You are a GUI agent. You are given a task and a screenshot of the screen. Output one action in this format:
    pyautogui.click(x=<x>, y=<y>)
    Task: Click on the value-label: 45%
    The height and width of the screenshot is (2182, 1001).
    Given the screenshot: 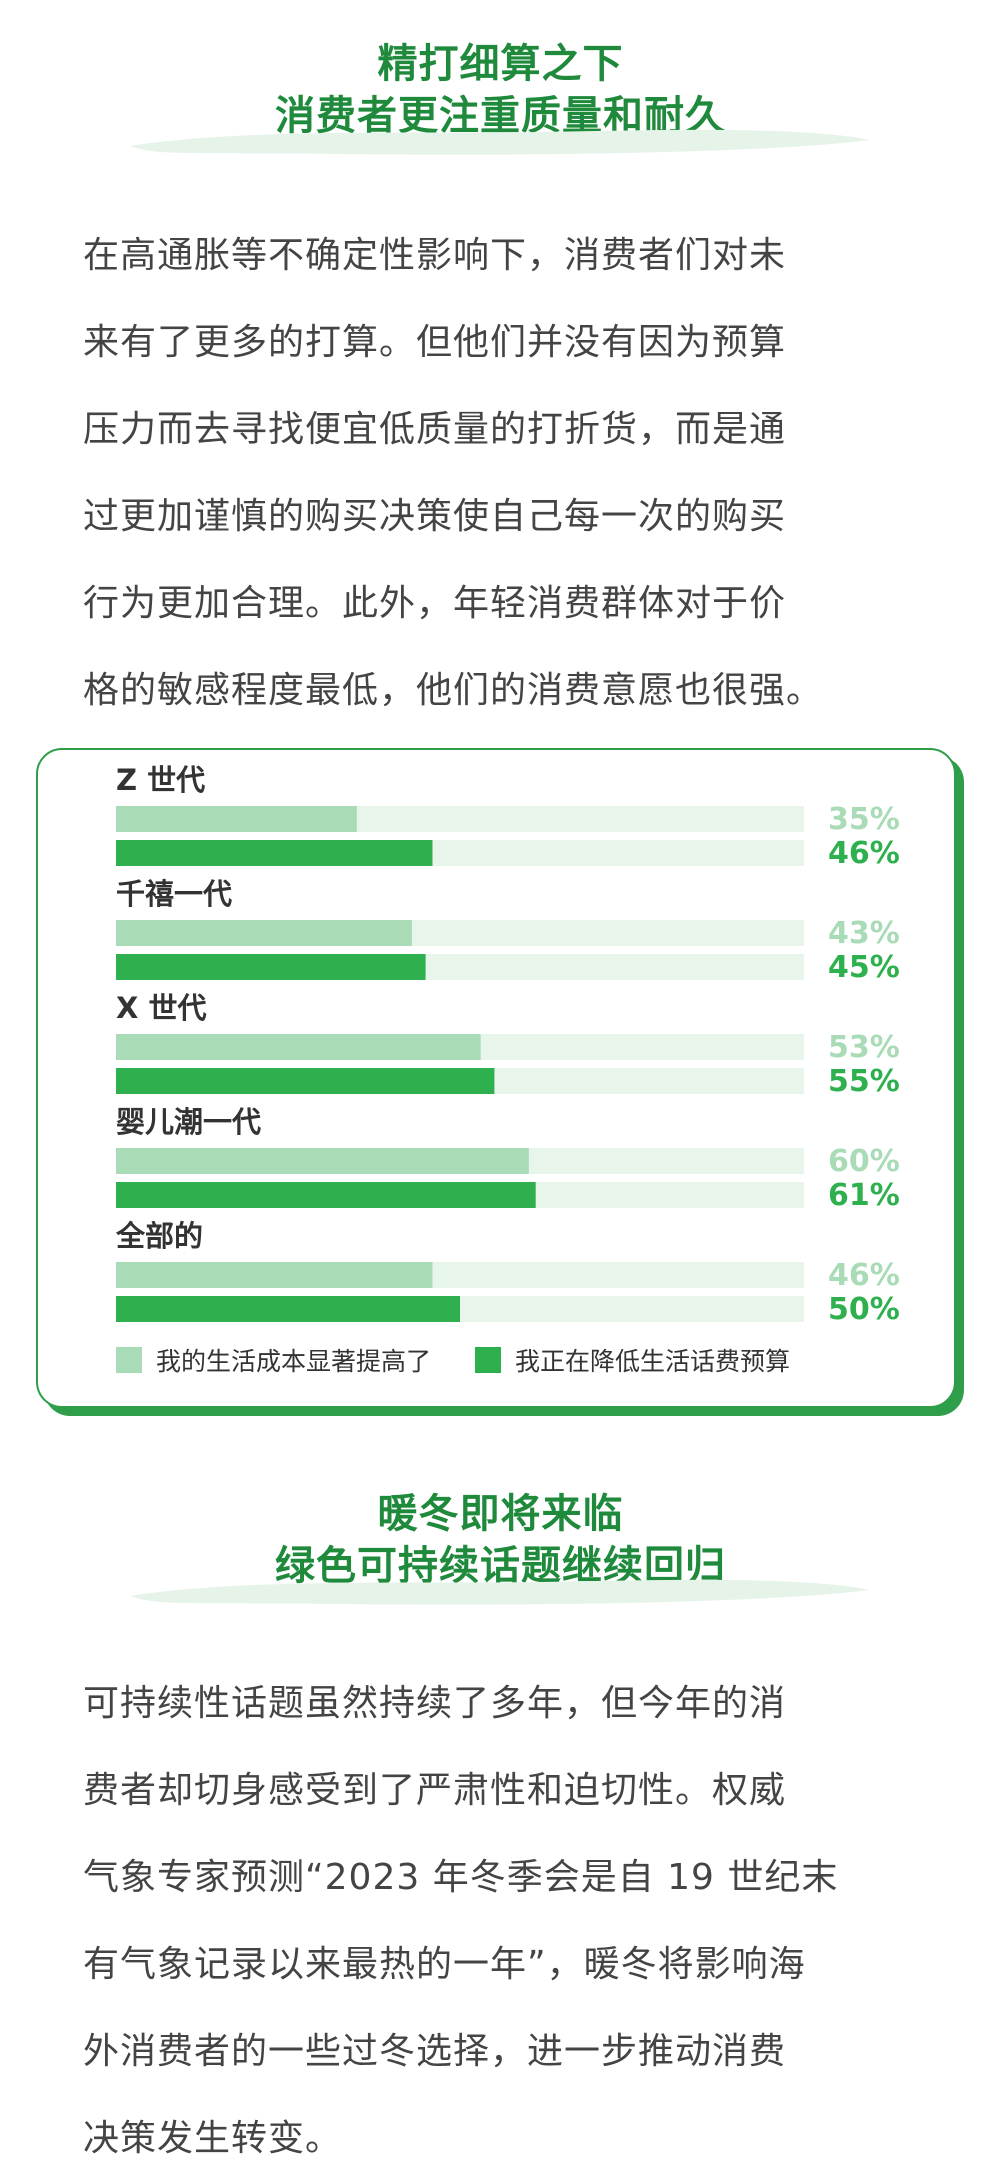 What is the action you would take?
    pyautogui.click(x=864, y=967)
    